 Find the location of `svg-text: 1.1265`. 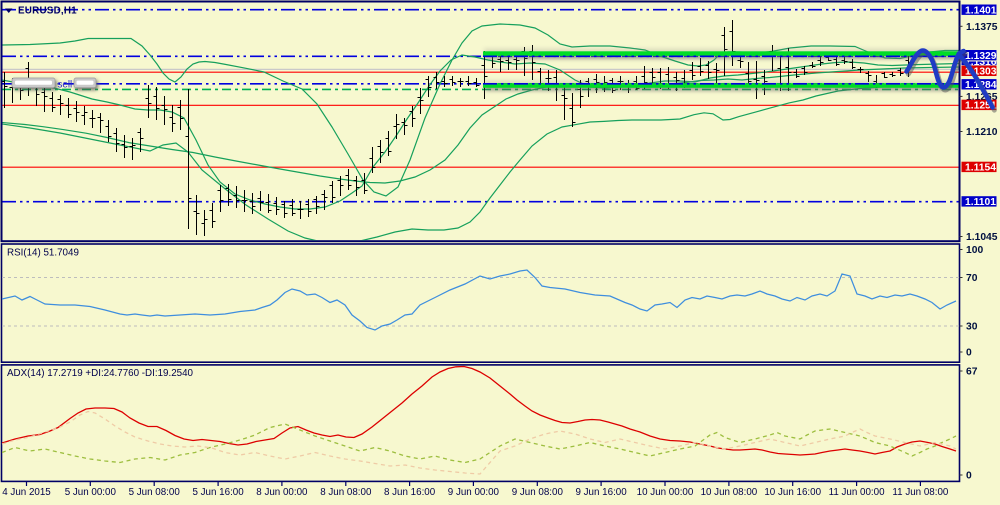

svg-text: 1.1265 is located at coordinates (982, 97).